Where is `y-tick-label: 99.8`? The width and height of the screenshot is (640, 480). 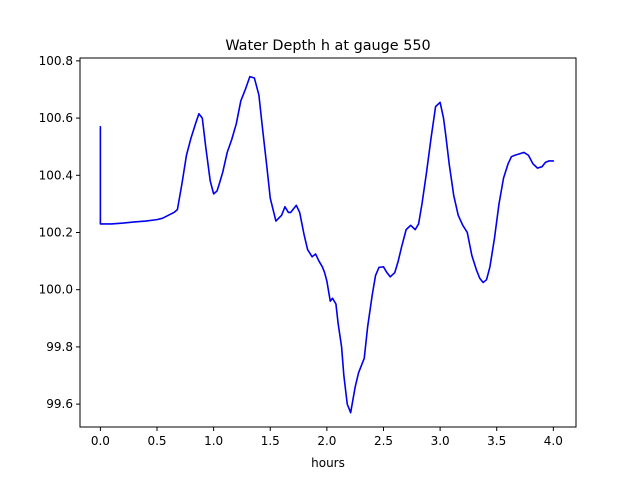
y-tick-label: 99.8 is located at coordinates (59, 347).